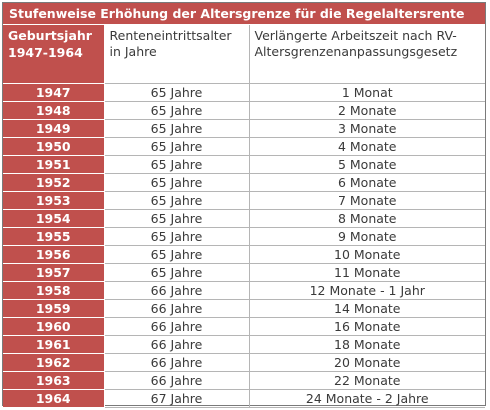  What do you see at coordinates (54, 398) in the screenshot?
I see `birth-year-cell: 1964` at bounding box center [54, 398].